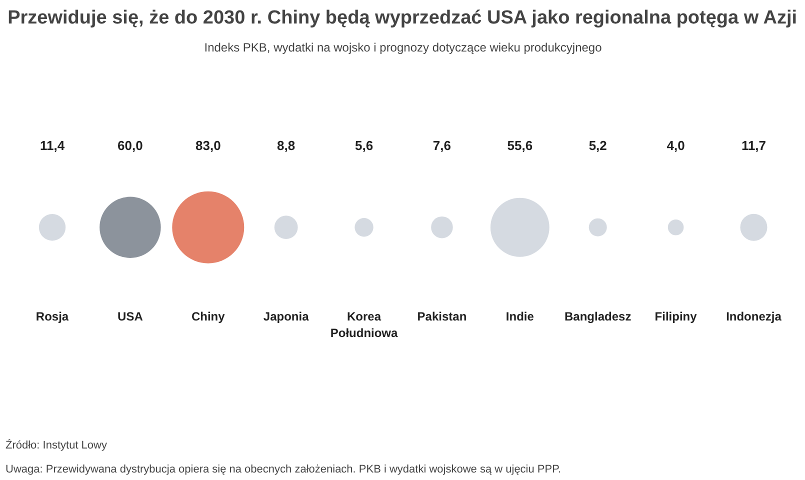 Image resolution: width=805 pixels, height=480 pixels. What do you see at coordinates (208, 145) in the screenshot?
I see `data-label: 83,0` at bounding box center [208, 145].